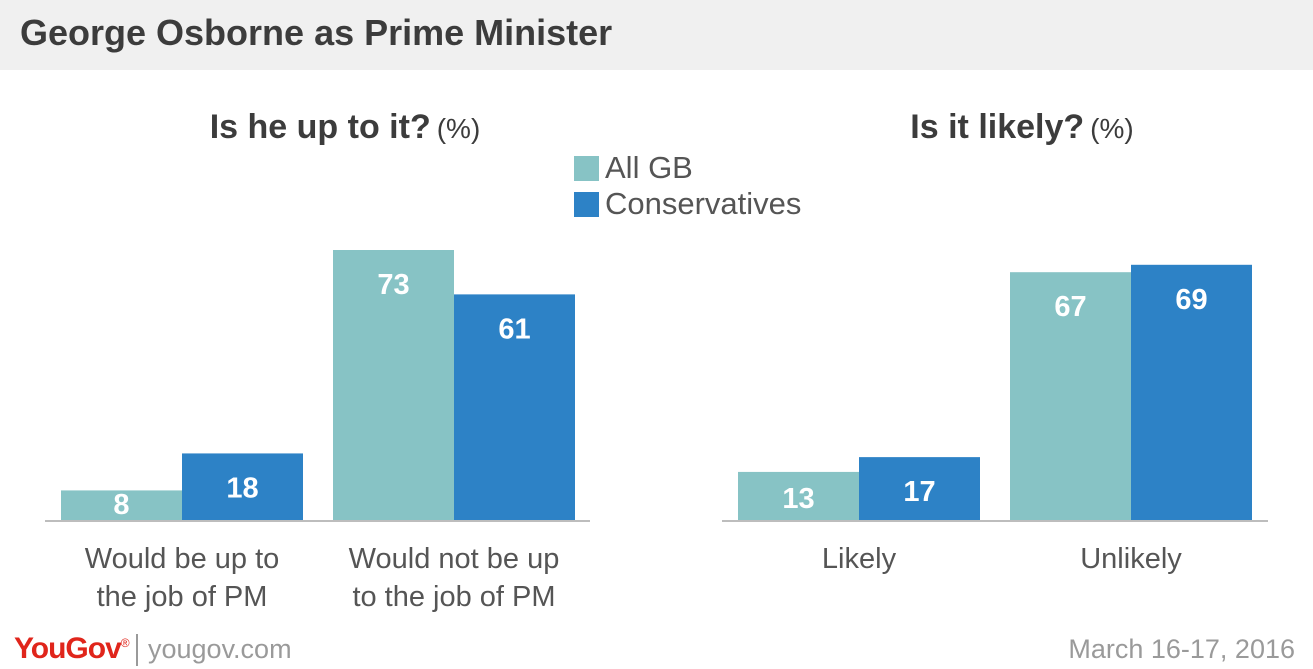  Describe the element at coordinates (997, 127) in the screenshot. I see `chart-title-text: Is it likely?` at that location.